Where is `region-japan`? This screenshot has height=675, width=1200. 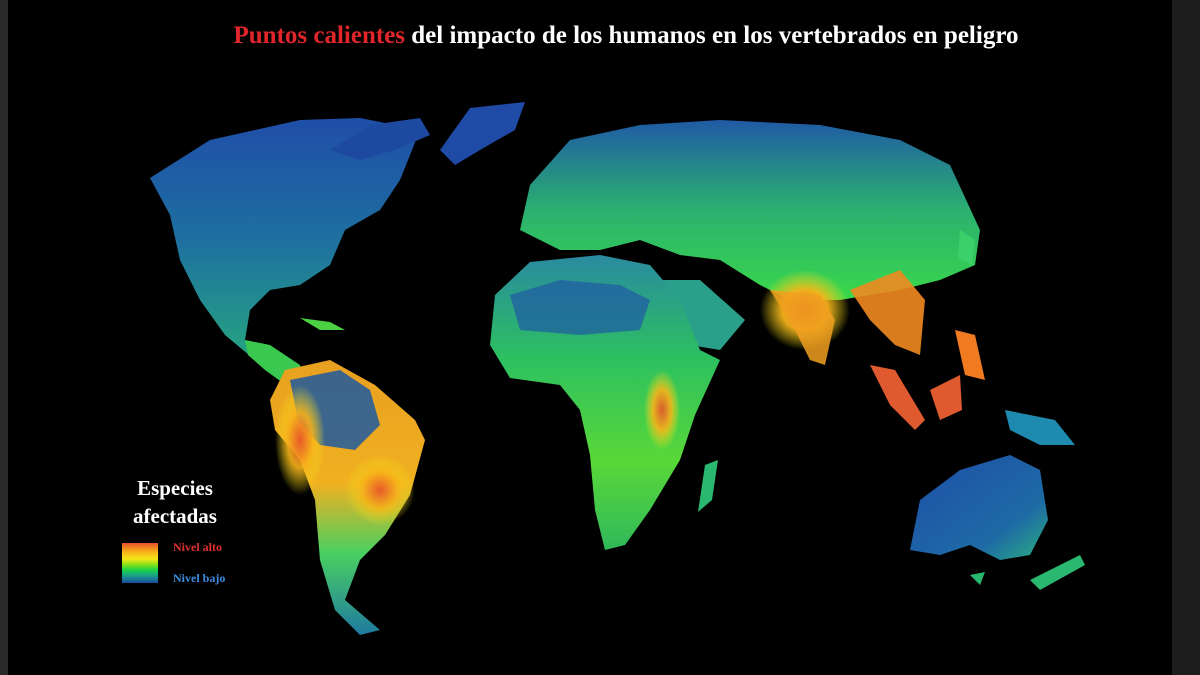 region-japan is located at coordinates (966, 247).